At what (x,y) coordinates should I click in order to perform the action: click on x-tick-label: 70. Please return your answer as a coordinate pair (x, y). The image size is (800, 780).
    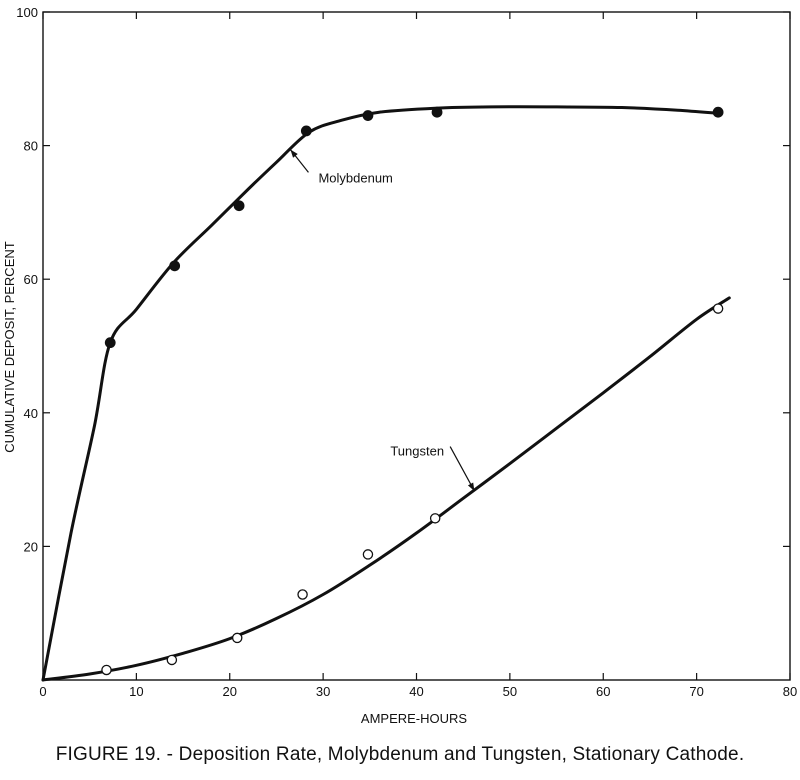
    Looking at the image, I should click on (696, 691).